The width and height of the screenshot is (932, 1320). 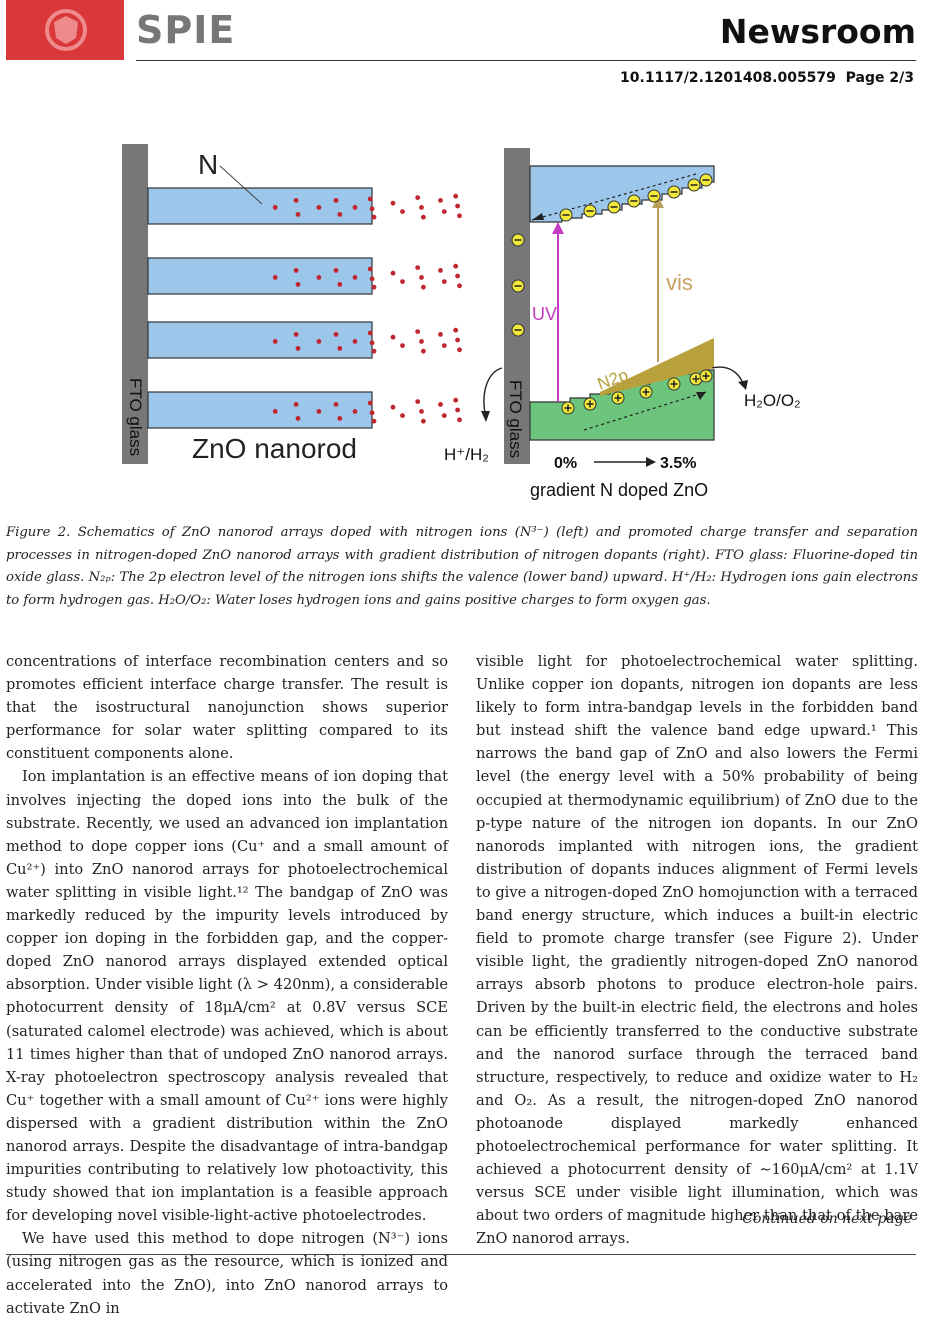 I want to click on label-grad-start: 0%, so click(x=565, y=463).